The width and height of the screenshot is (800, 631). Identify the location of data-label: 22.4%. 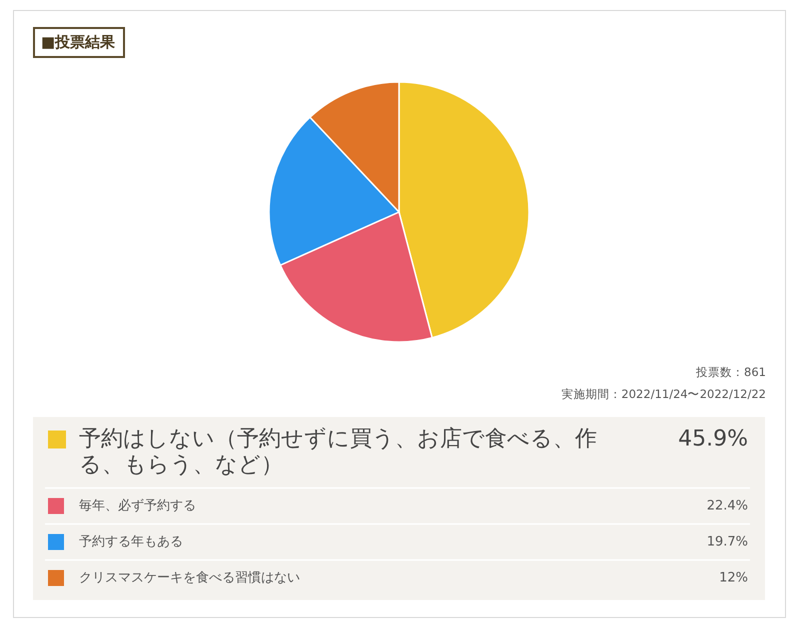
(727, 506).